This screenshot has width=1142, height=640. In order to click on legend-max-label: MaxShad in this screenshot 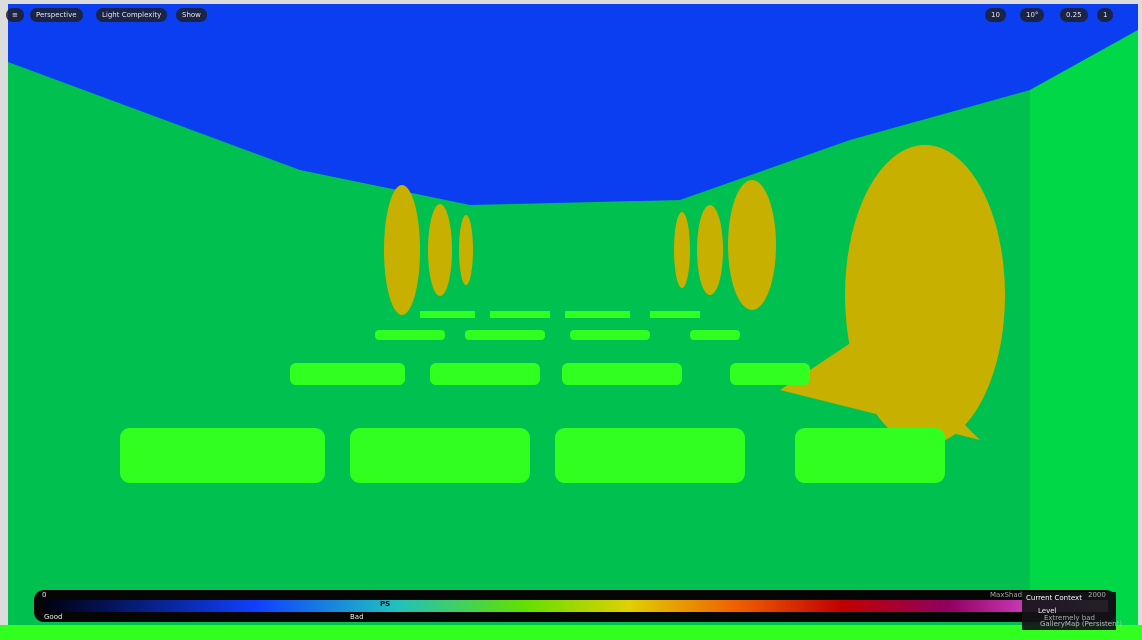, I will do `click(1006, 595)`.